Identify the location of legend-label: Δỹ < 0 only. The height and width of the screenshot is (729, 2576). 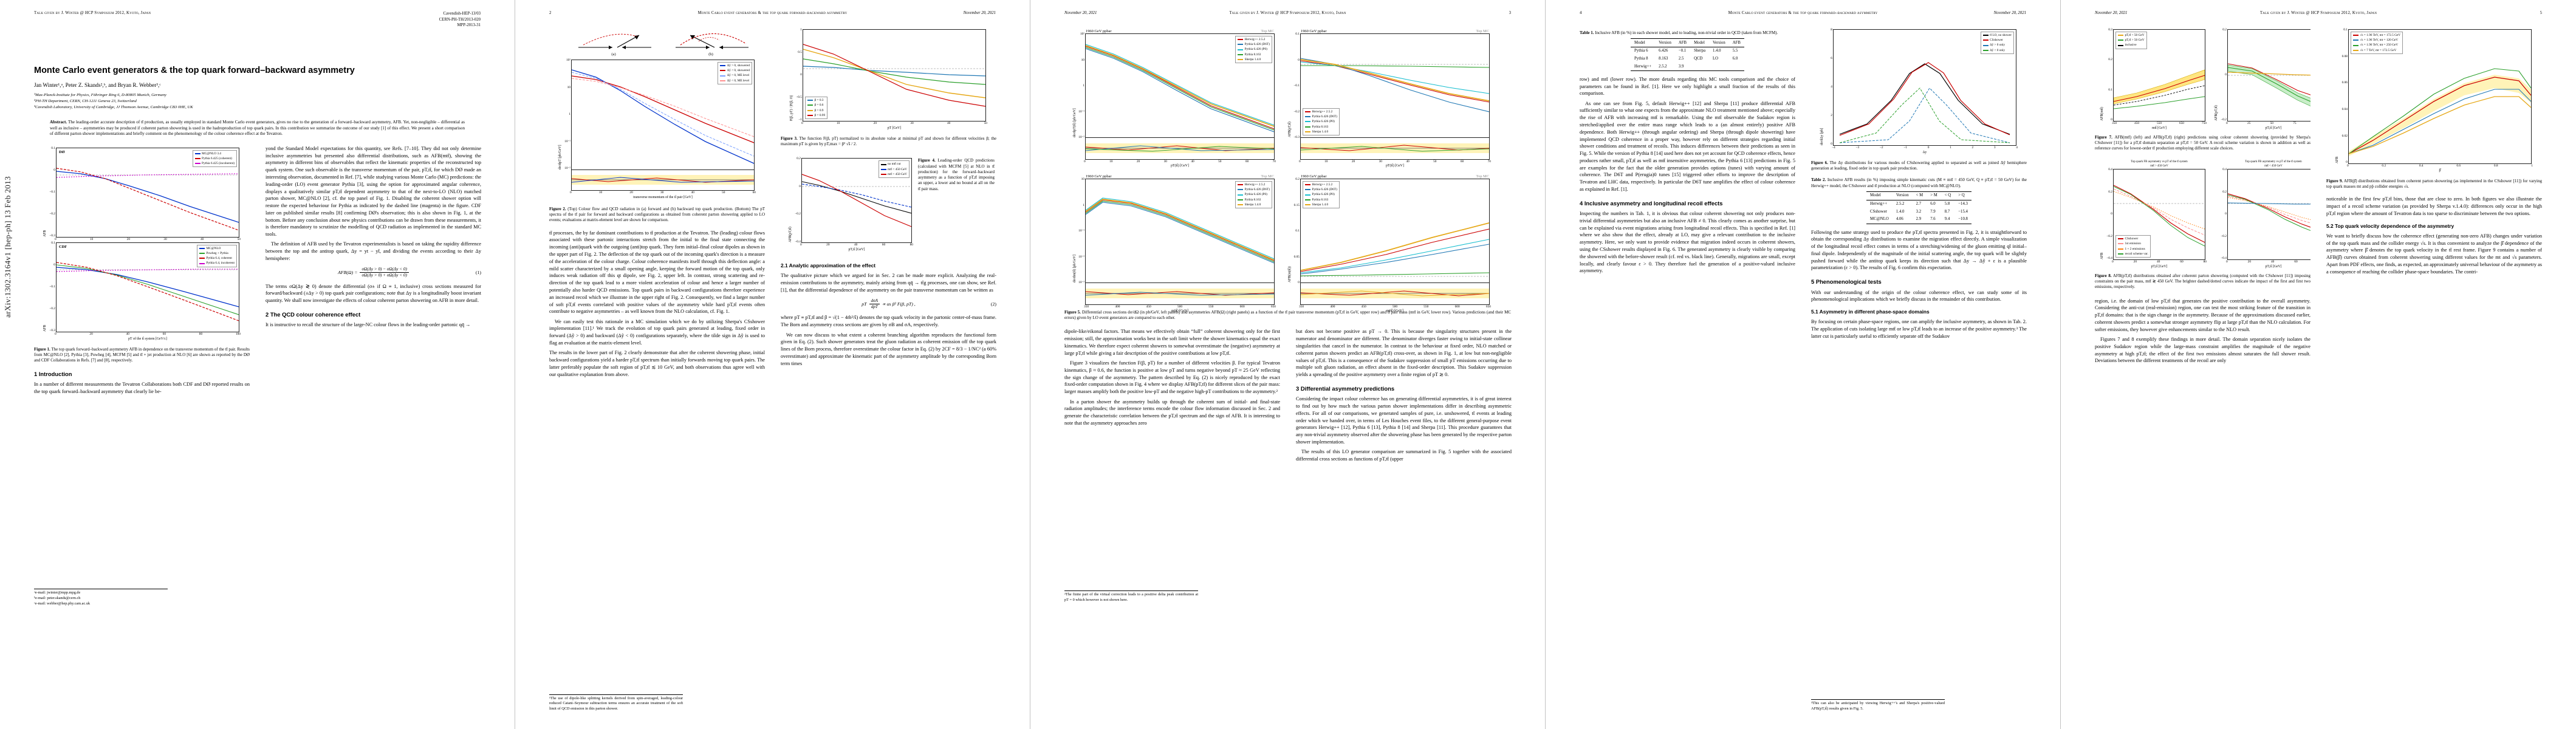
(1998, 50).